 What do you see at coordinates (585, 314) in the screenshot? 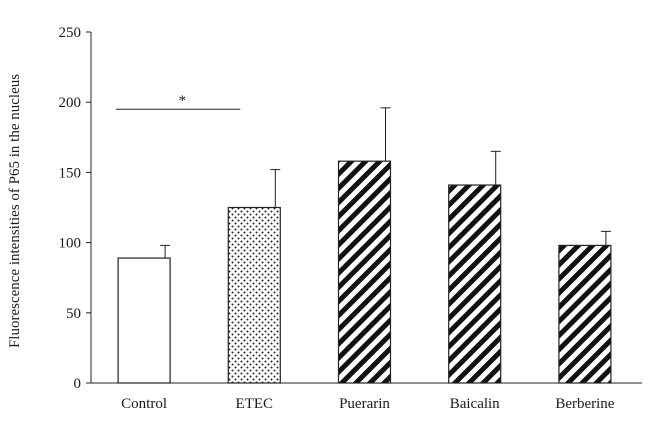
I see `bar-berberine` at bounding box center [585, 314].